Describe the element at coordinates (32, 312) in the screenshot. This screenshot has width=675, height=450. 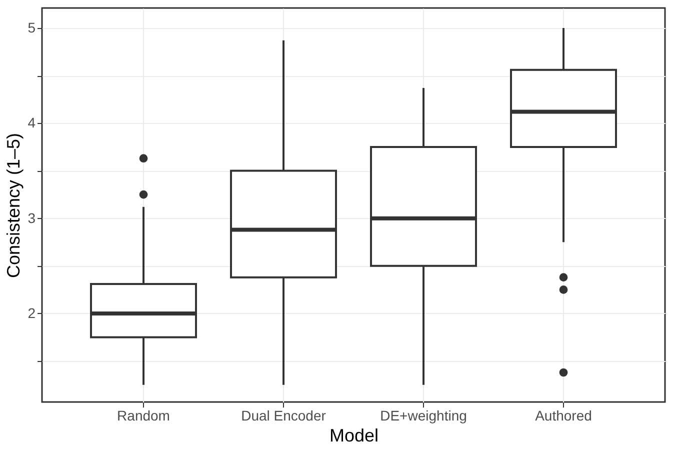
I see `y-tick-label: 2` at that location.